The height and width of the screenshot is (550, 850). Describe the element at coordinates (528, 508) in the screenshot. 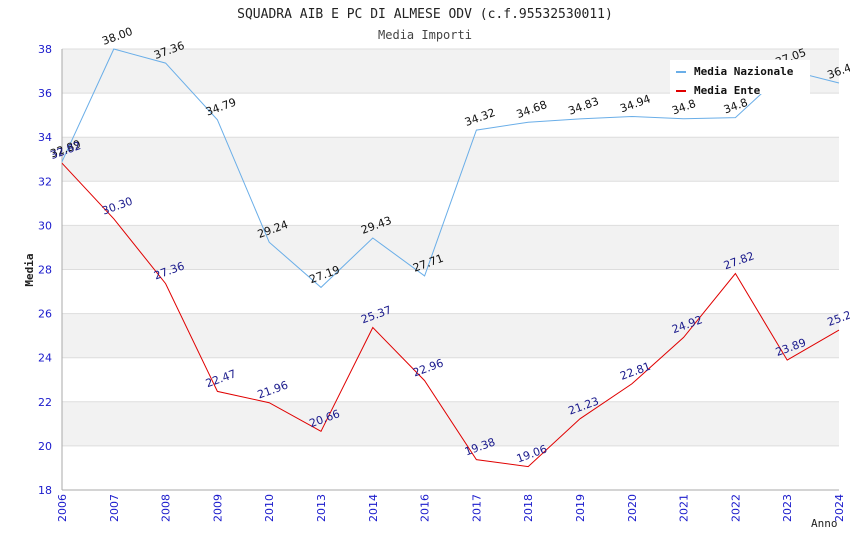

I see `x-tick-label: 2018` at that location.